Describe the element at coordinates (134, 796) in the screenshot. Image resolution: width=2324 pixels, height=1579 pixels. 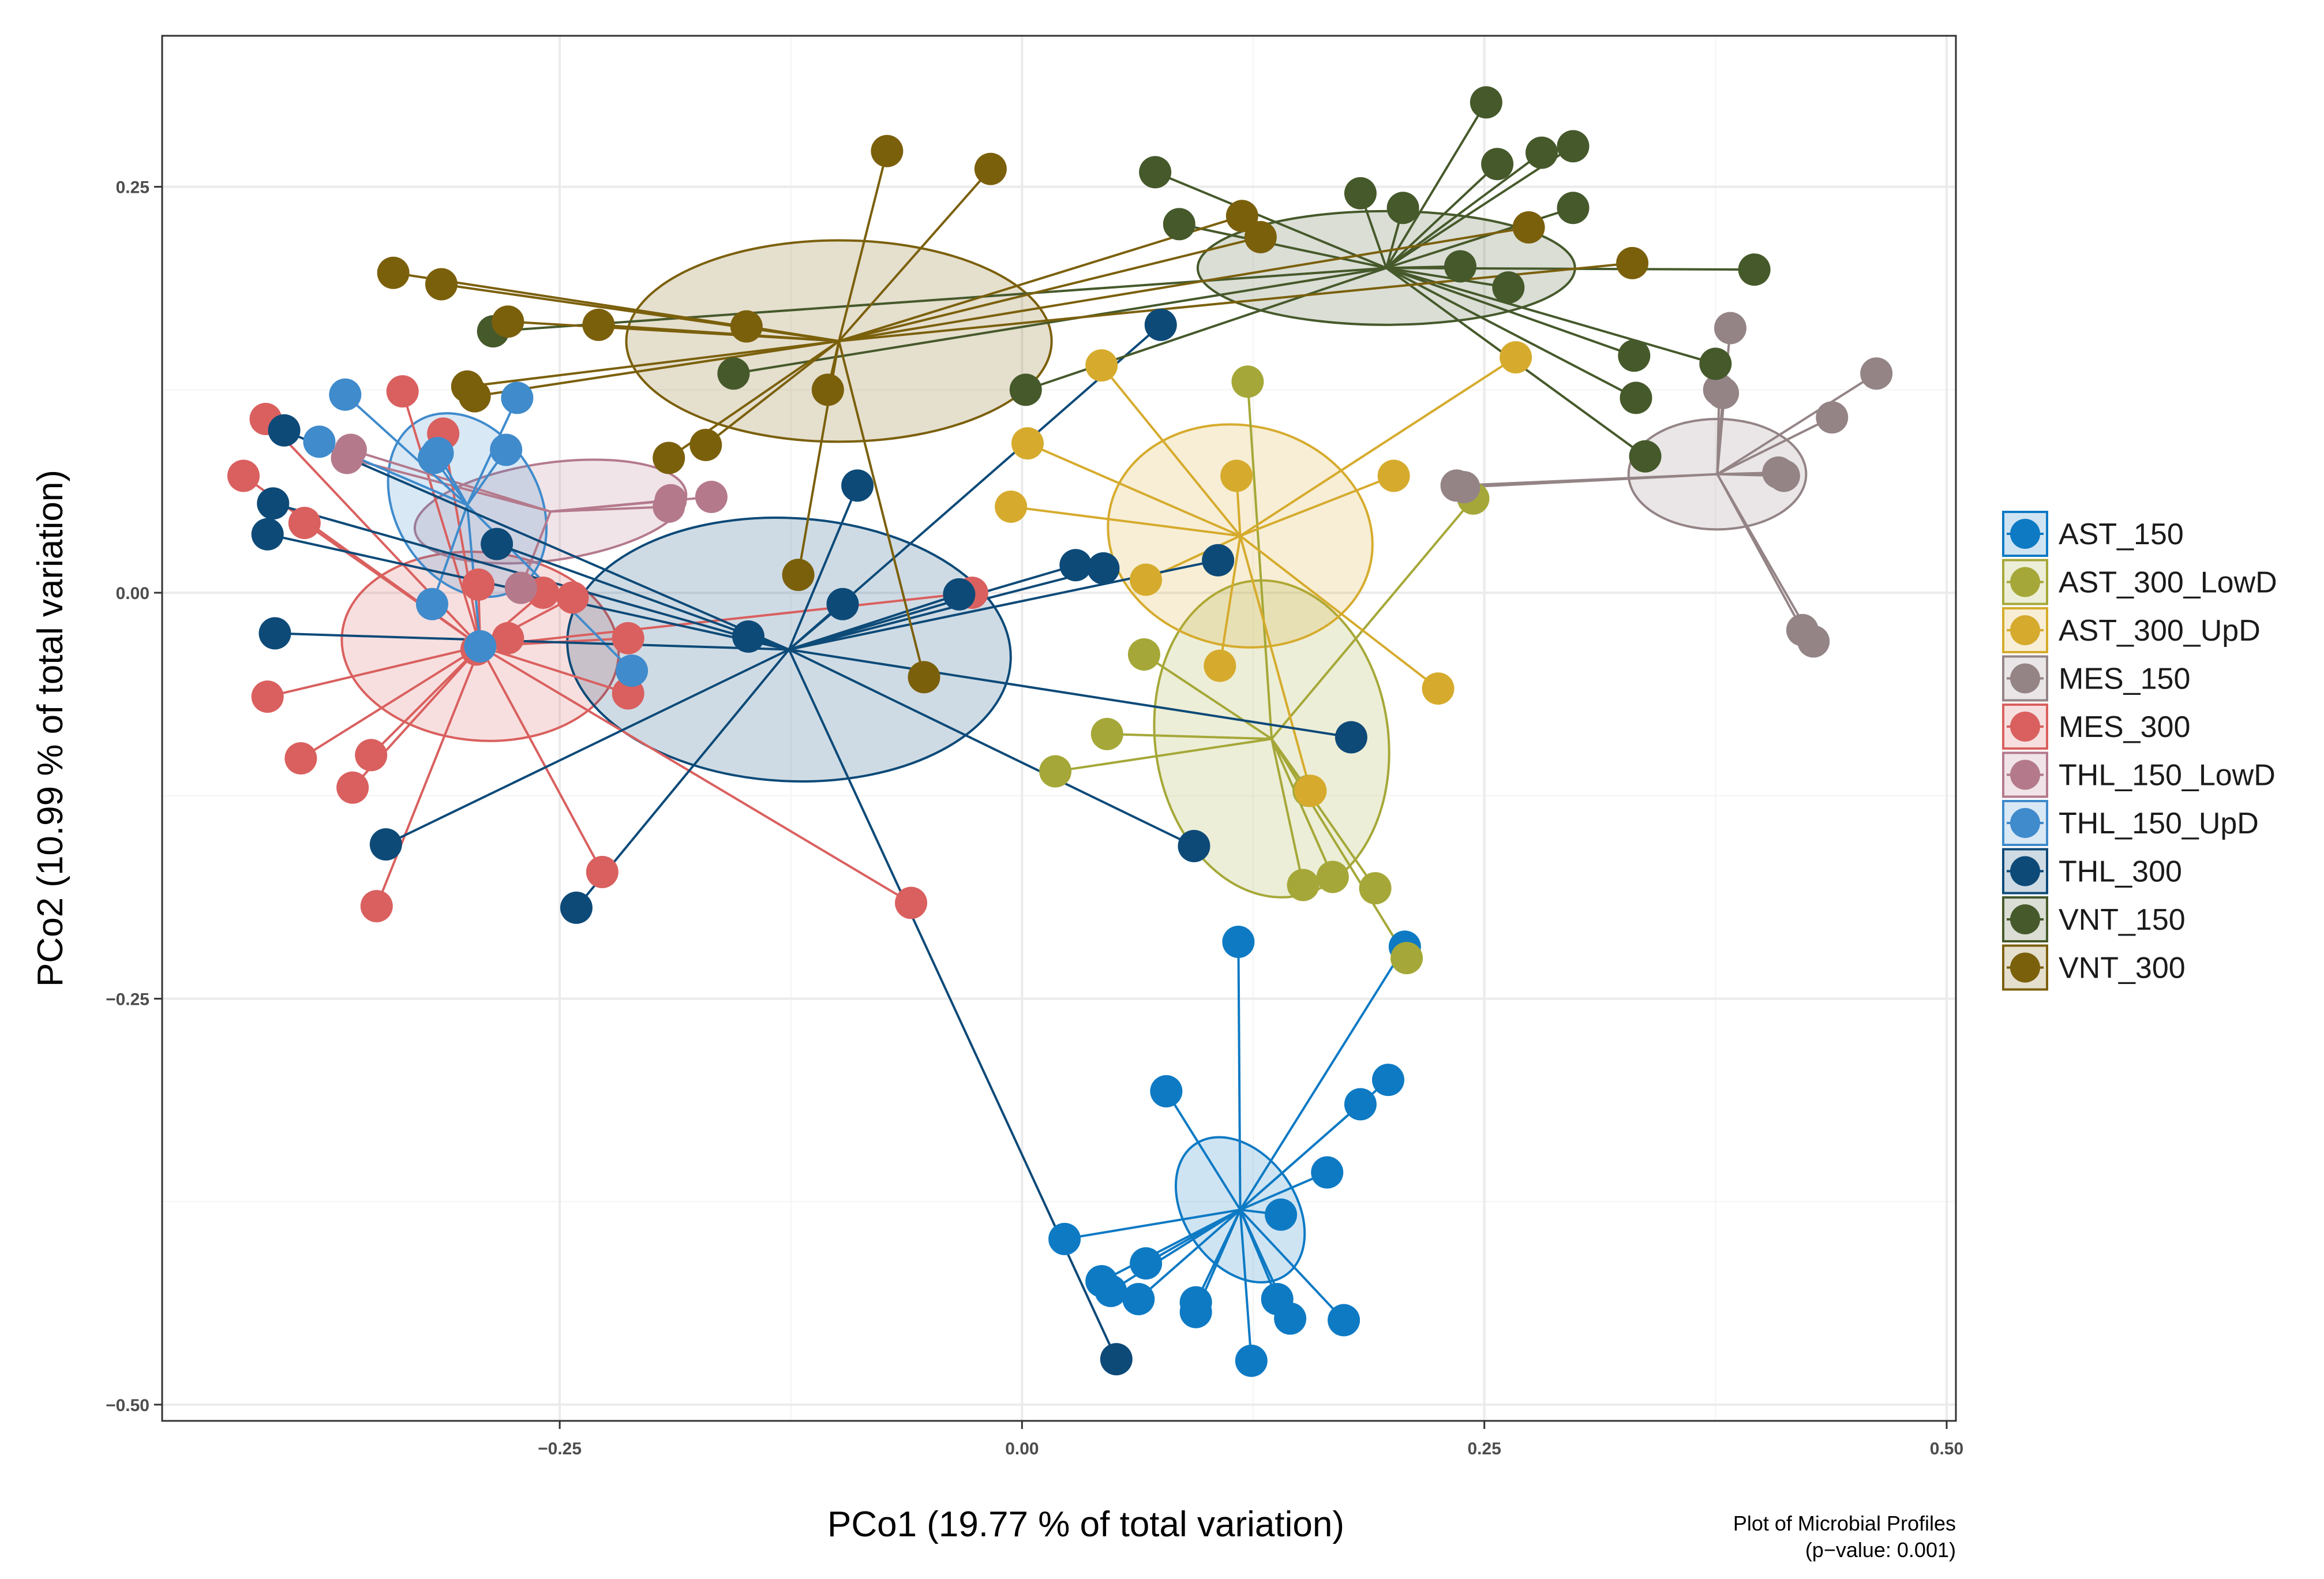
I see `y-axis: −0.50 −0.25 0.00 0.25` at that location.